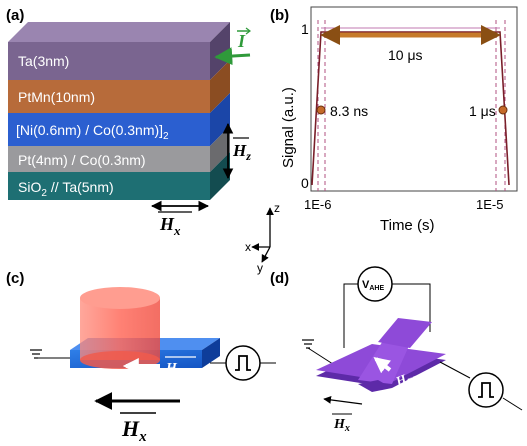  What do you see at coordinates (405, 55) in the screenshot?
I see `pulse-width-label: 10 μs` at bounding box center [405, 55].